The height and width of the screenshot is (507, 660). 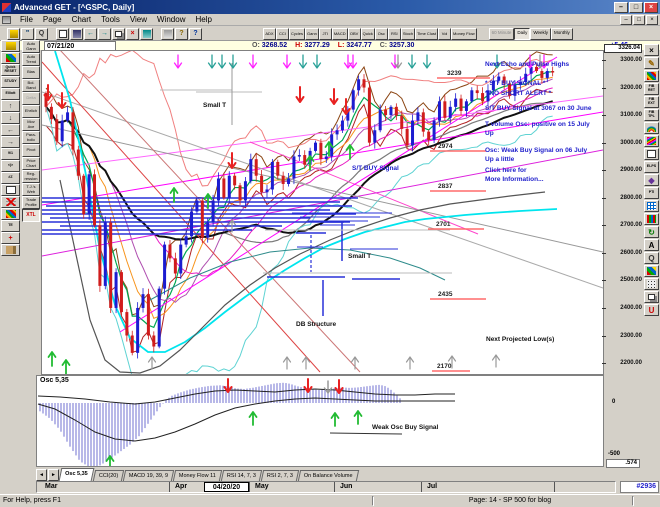 I want to click on elliott-icon: Elliott, so click(x=10, y=94).